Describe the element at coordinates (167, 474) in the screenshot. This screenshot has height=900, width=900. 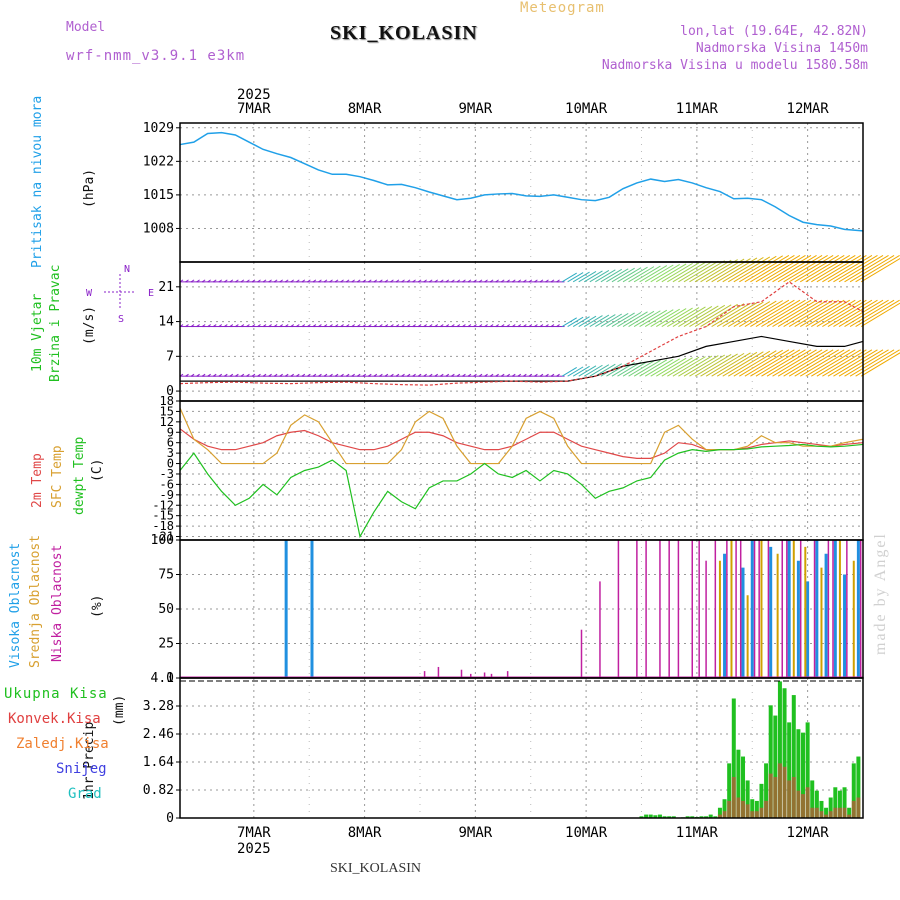
I see `y-tick-label: -3` at that location.